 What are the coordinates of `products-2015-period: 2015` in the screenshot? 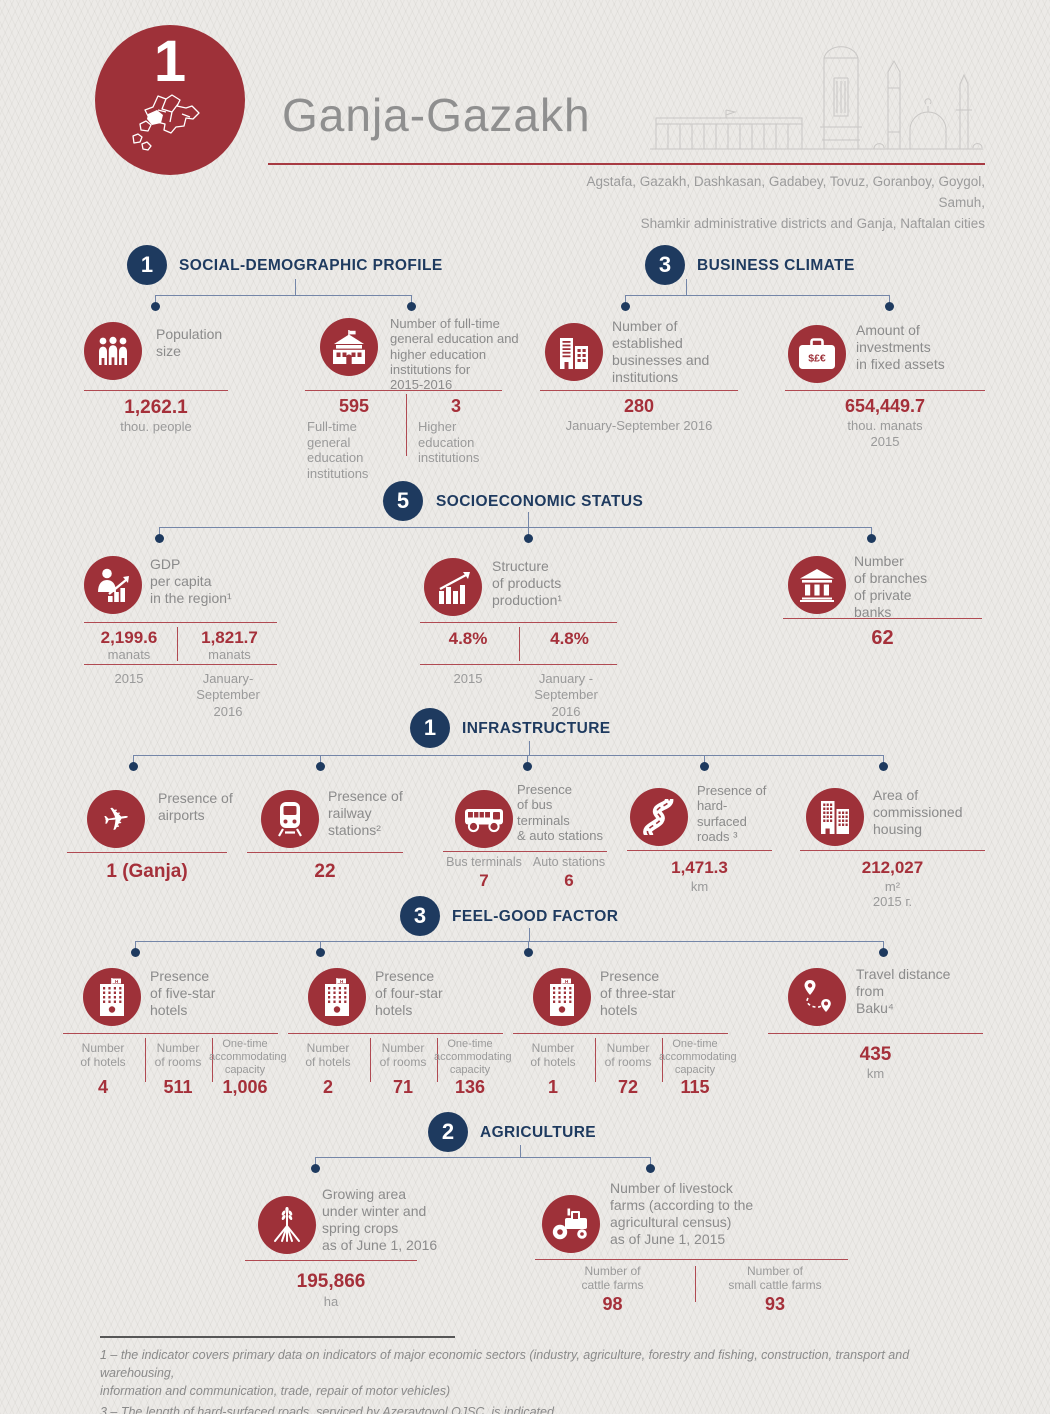 It's located at (468, 678).